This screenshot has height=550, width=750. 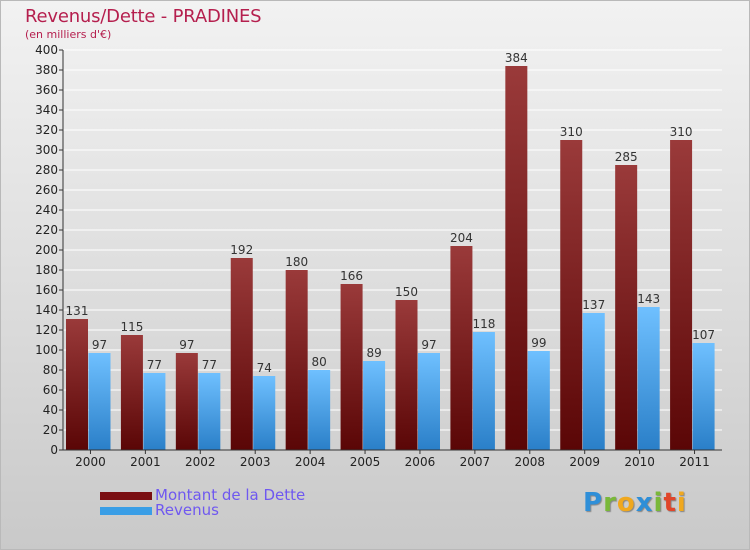 I want to click on x-tick-label: 2002, so click(x=200, y=462).